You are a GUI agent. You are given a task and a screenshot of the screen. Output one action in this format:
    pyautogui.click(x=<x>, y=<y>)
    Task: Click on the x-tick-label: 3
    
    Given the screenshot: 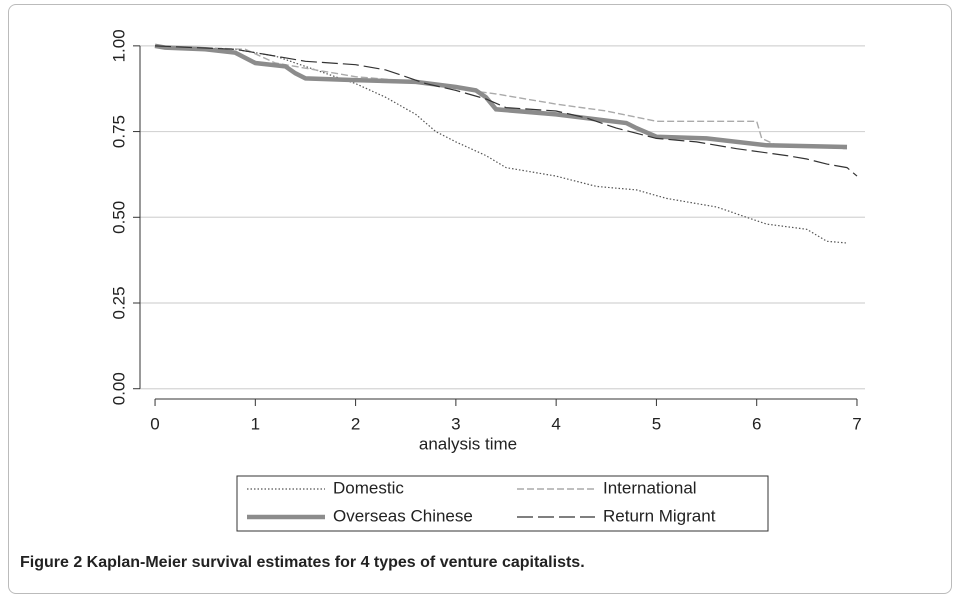 What is the action you would take?
    pyautogui.click(x=455, y=423)
    